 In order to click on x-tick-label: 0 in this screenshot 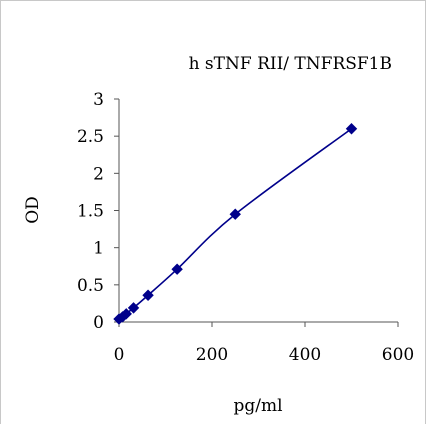, I will do `click(119, 355)`.